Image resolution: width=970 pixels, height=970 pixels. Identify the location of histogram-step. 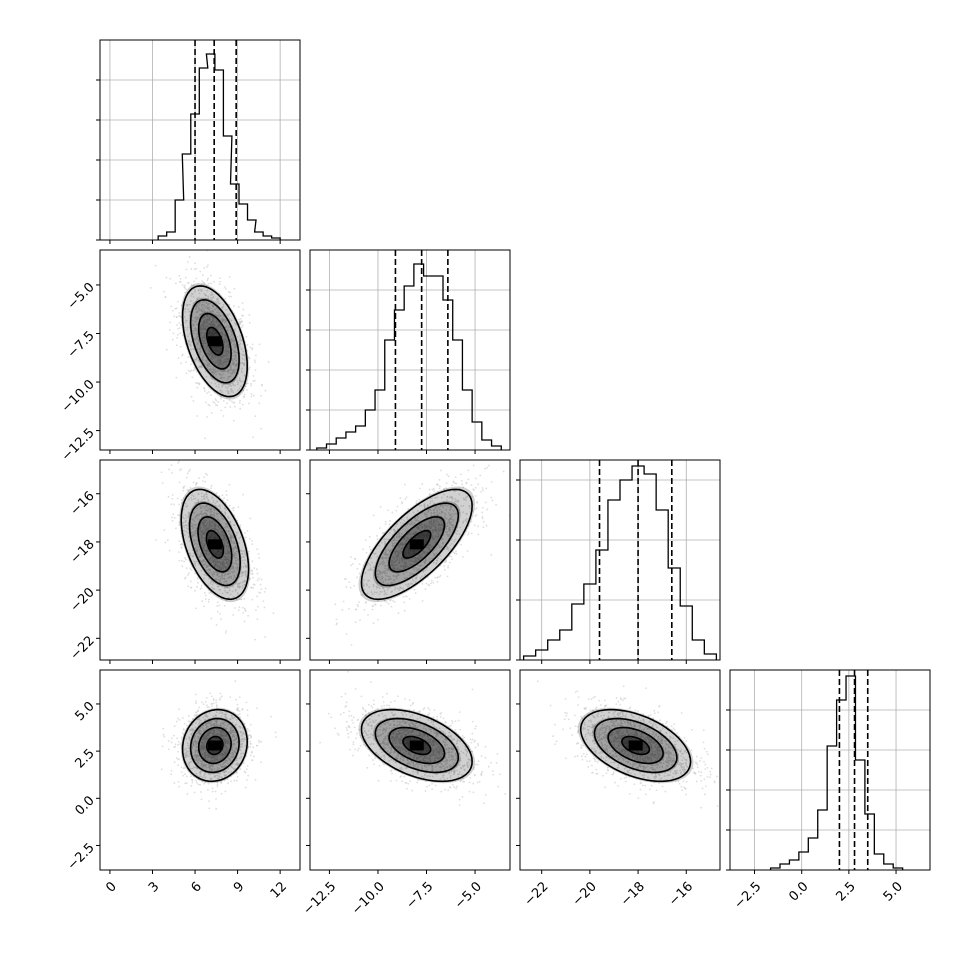
(620, 562).